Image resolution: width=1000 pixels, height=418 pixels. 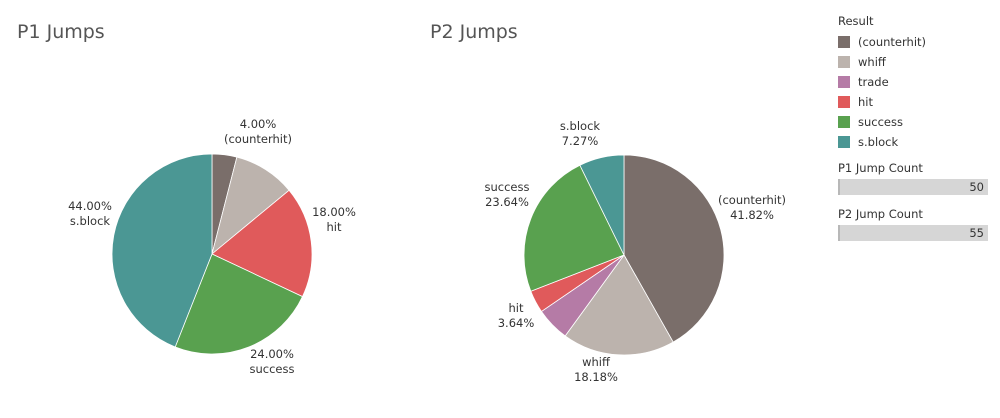 What do you see at coordinates (580, 141) in the screenshot?
I see `label-line-2: 7.27%` at bounding box center [580, 141].